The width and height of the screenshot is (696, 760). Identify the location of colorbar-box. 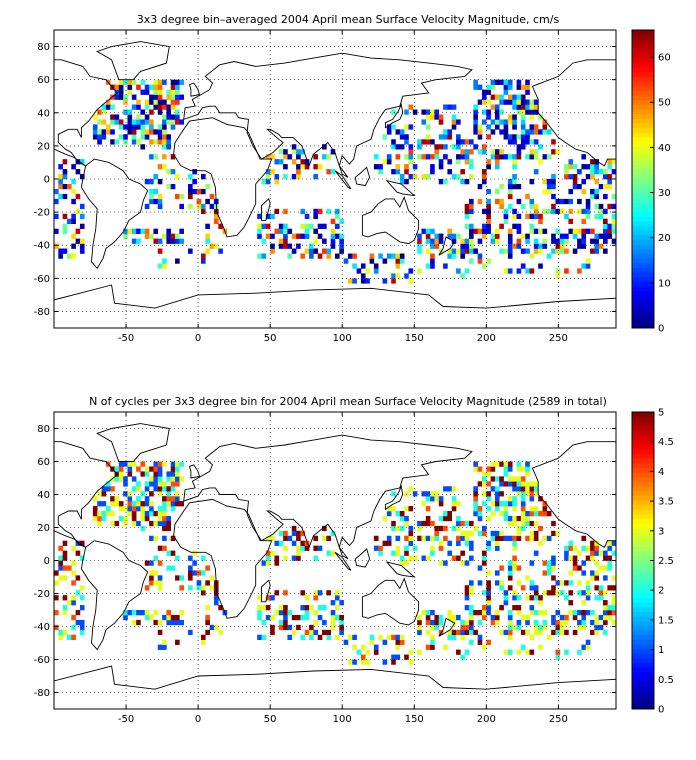
(643, 179).